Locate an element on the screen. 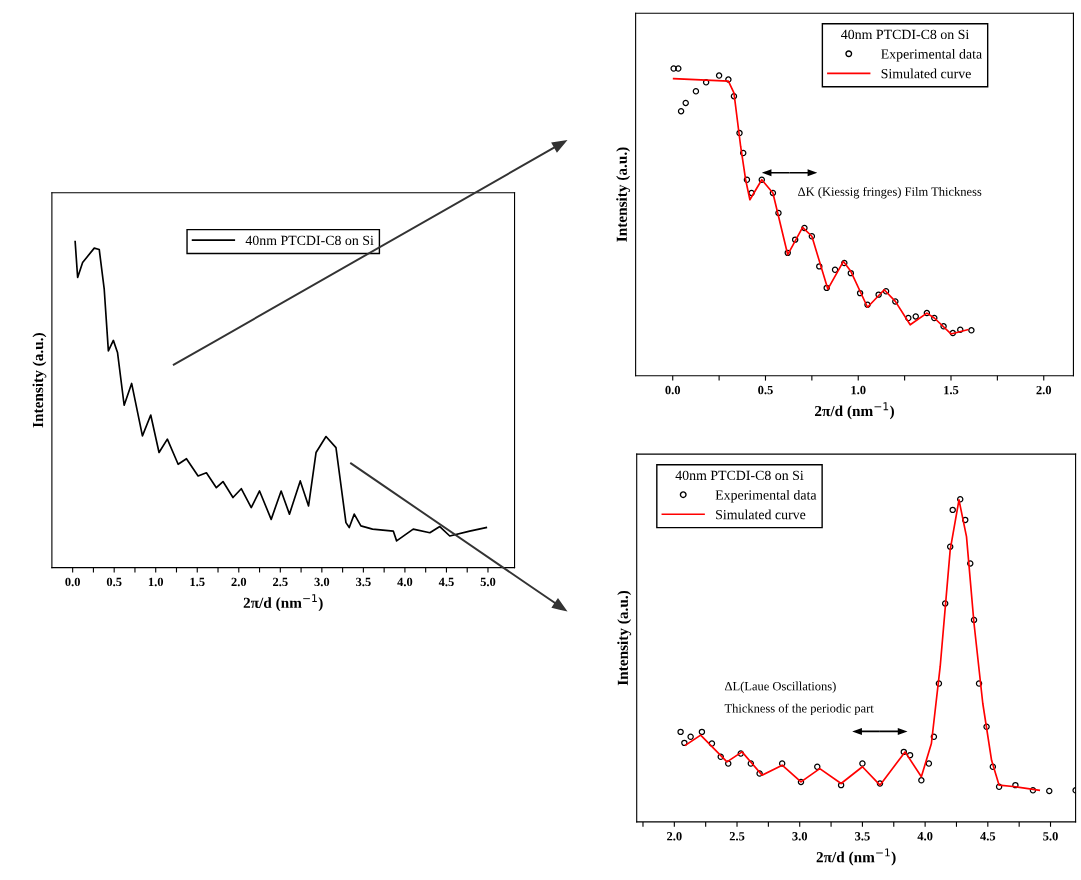 The height and width of the screenshot is (880, 1081). annotation: Thickness of the periodic part is located at coordinates (799, 709).